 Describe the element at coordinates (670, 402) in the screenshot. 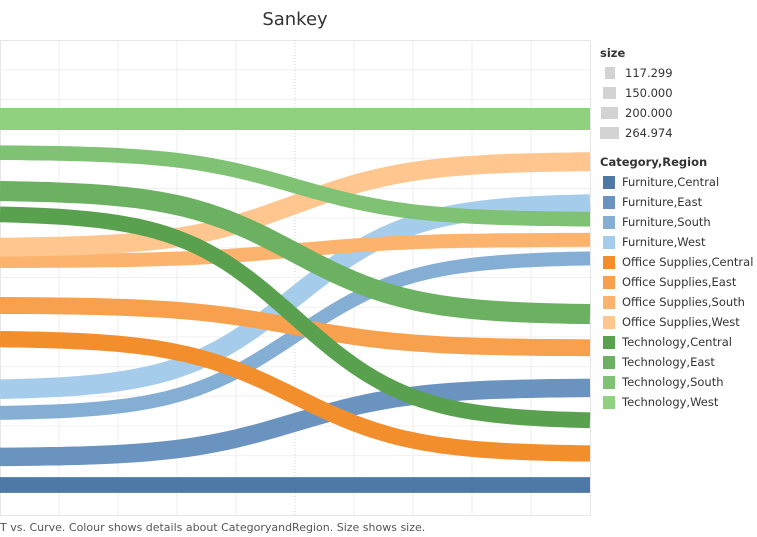

I see `legend-label: Technology,West` at that location.